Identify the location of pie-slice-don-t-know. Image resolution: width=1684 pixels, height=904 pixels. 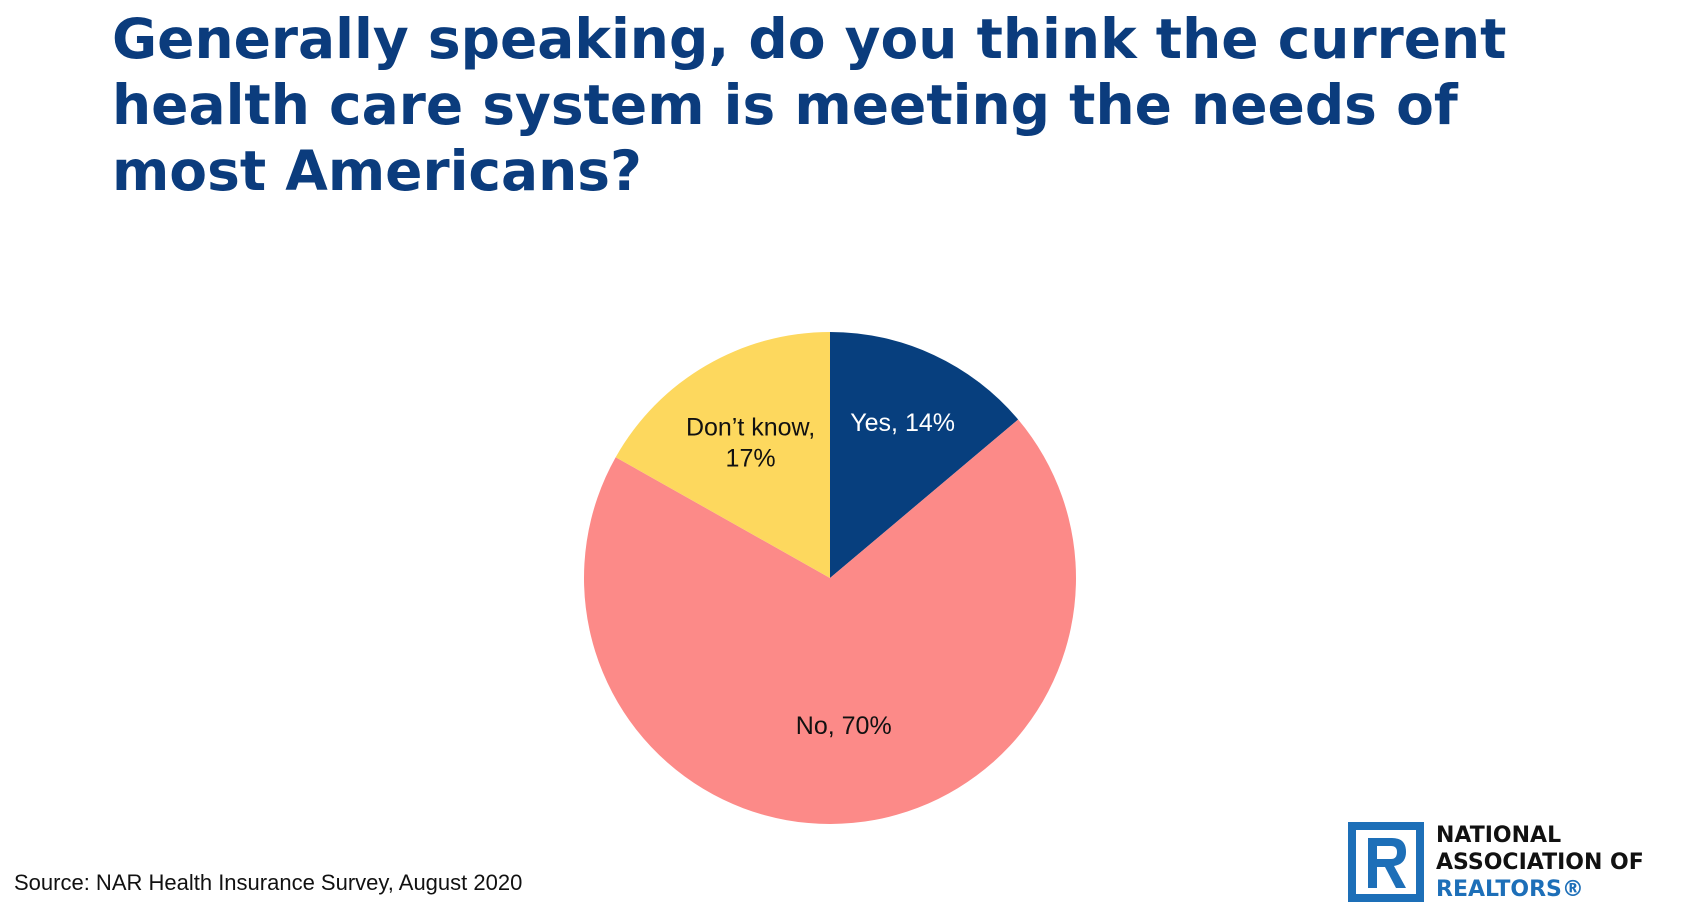
(722, 455).